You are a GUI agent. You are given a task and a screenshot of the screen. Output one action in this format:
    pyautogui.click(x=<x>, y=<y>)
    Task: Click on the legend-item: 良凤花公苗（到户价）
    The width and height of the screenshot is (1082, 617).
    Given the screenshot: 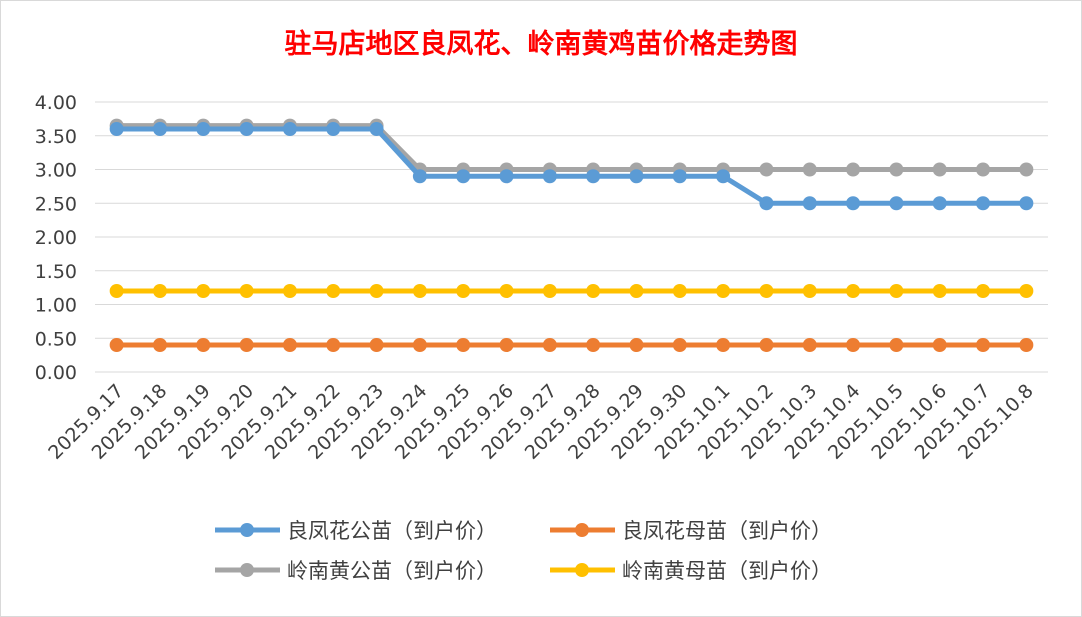 What is the action you would take?
    pyautogui.click(x=356, y=531)
    